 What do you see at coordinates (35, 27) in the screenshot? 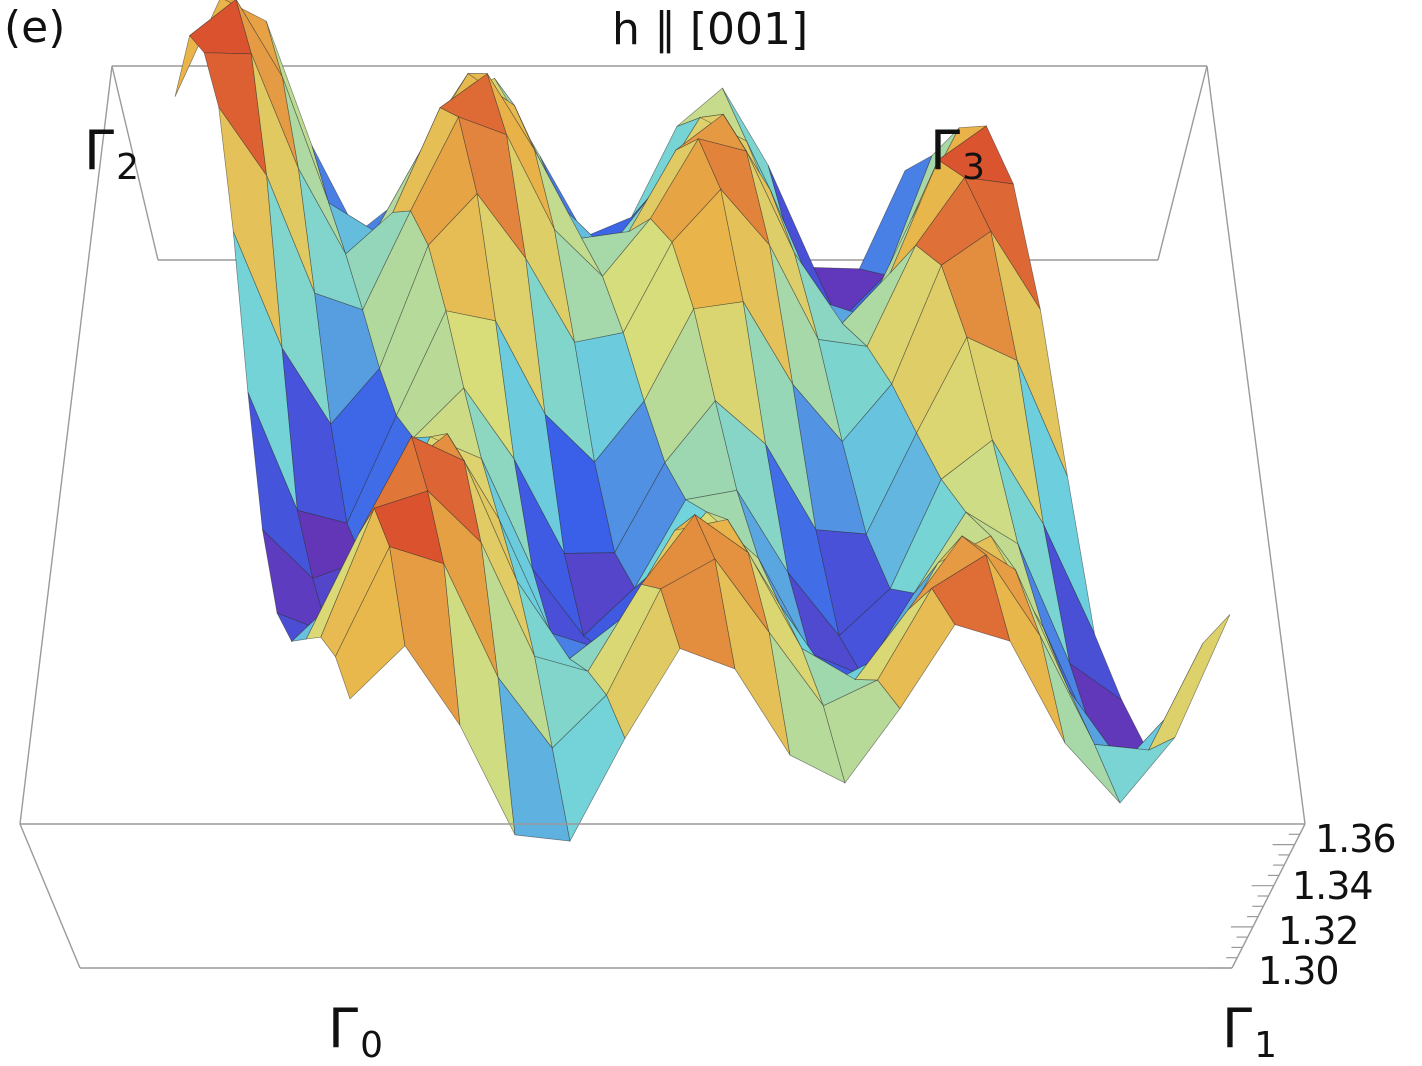
I see `panel-label: (e)` at bounding box center [35, 27].